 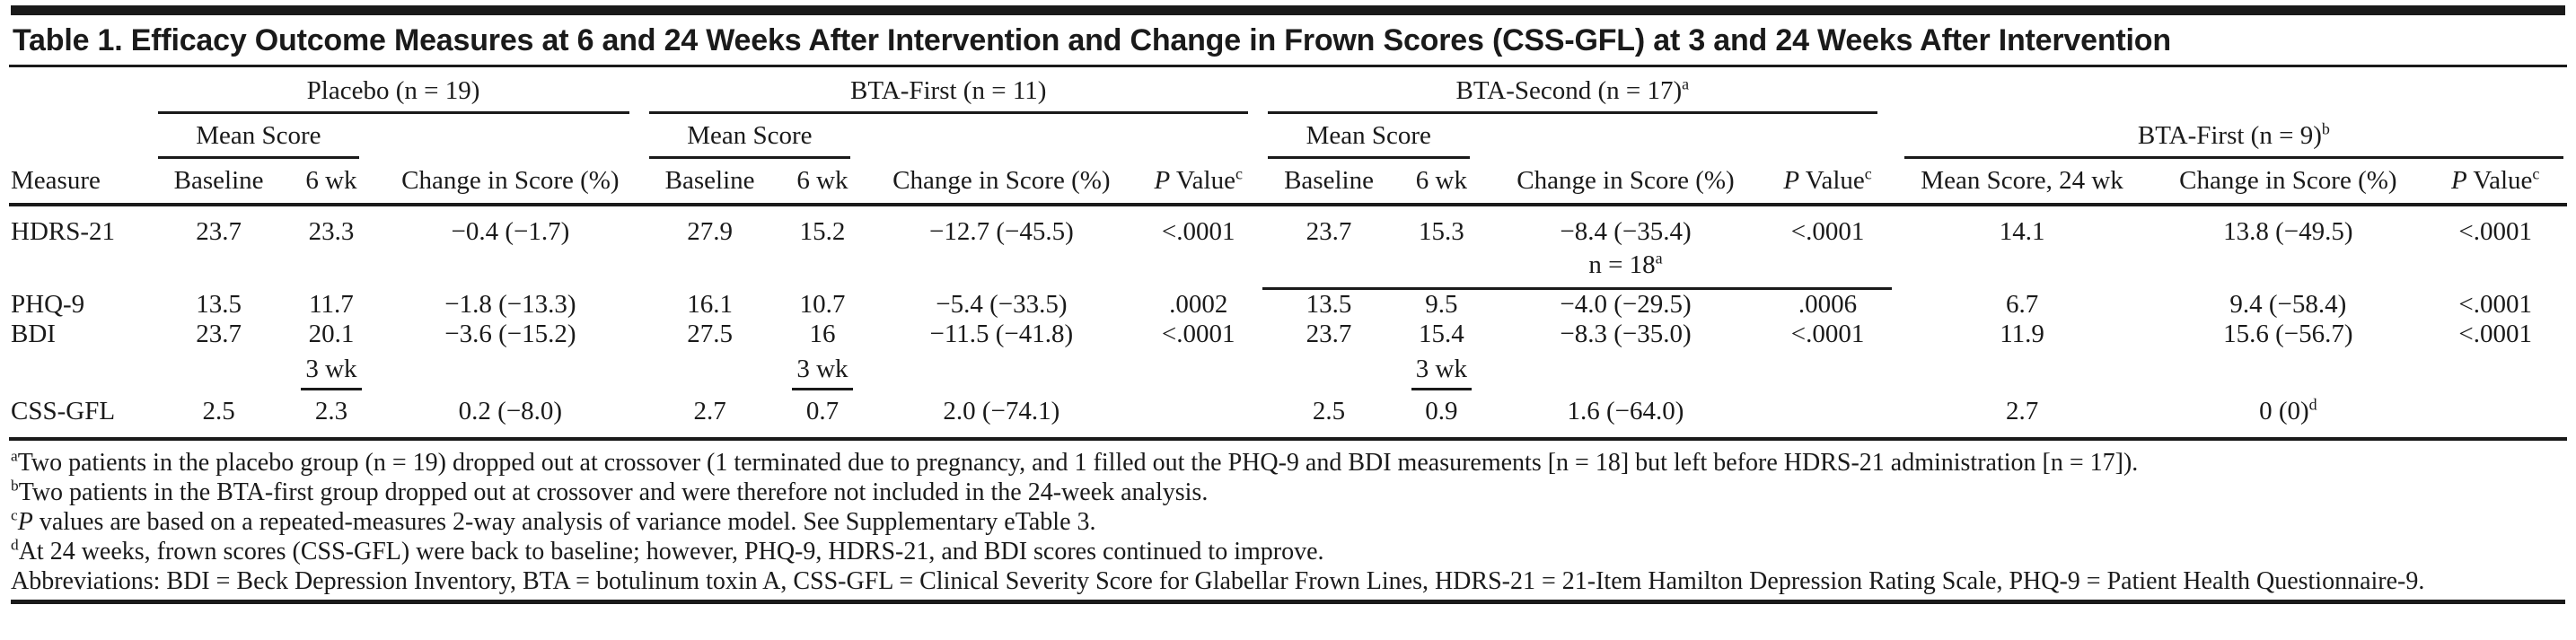 I want to click on group-header-placebo: Placebo (n = 19), so click(x=398, y=90).